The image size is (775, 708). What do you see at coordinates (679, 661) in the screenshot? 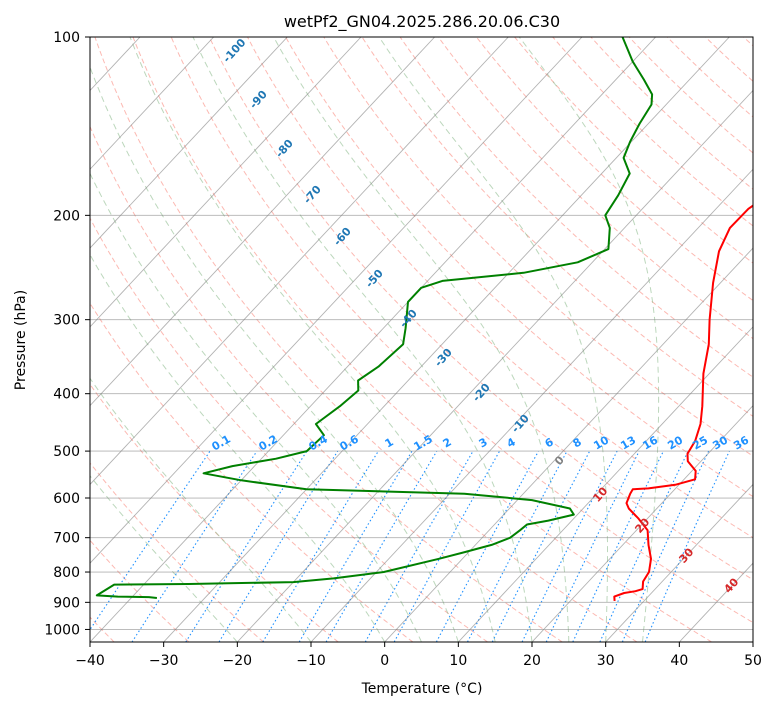
I see `x-tick-label: 40` at bounding box center [679, 661].